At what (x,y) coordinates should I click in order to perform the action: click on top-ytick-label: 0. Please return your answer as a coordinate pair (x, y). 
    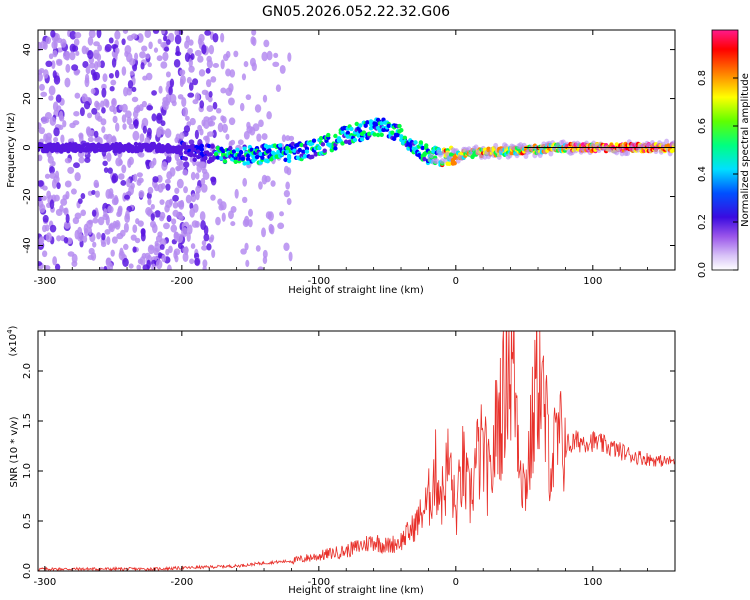
    Looking at the image, I should click on (27, 147).